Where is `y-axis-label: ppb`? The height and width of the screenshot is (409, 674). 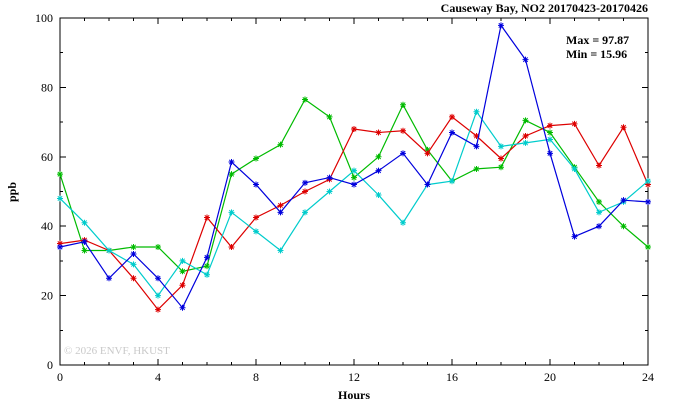
y-axis-label: ppb is located at coordinates (12, 192).